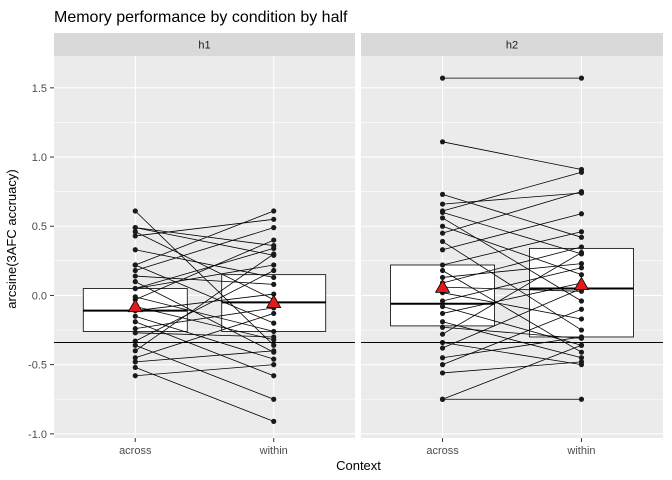 The width and height of the screenshot is (672, 480). Describe the element at coordinates (39, 89) in the screenshot. I see `y-tick-label: 1.5` at that location.